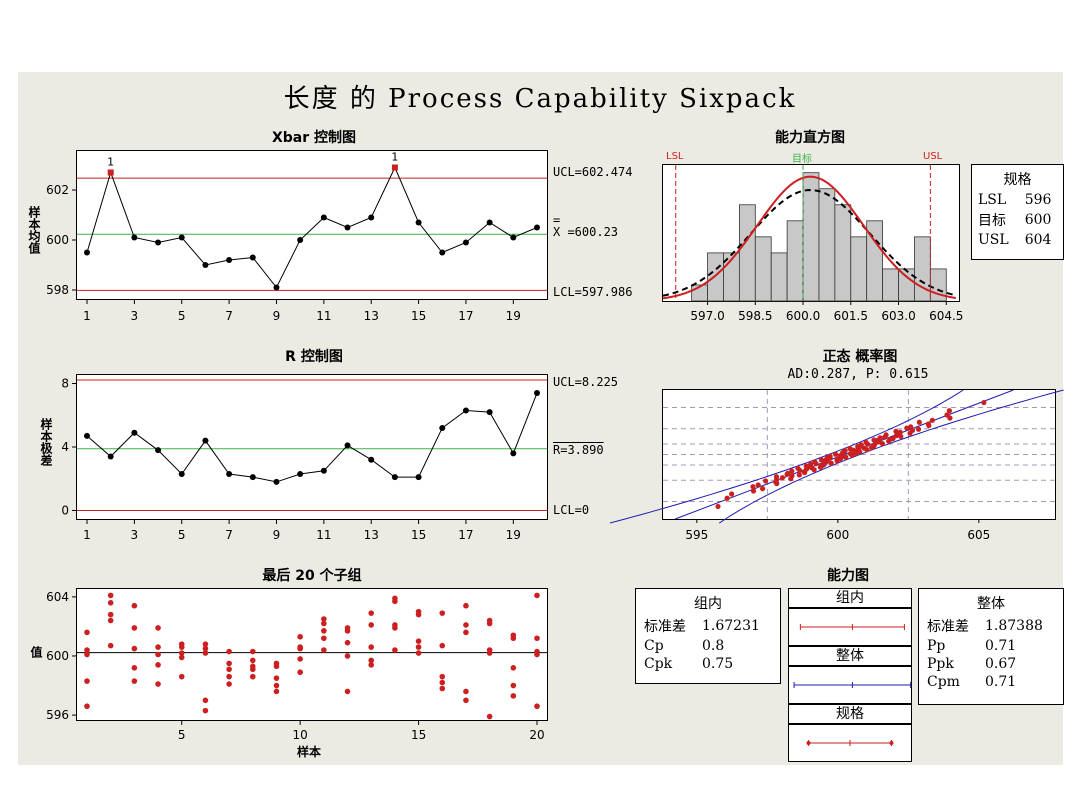 This screenshot has width=1080, height=810. What do you see at coordinates (314, 138) in the screenshot?
I see `xbar-title: Xbar 控制图` at bounding box center [314, 138].